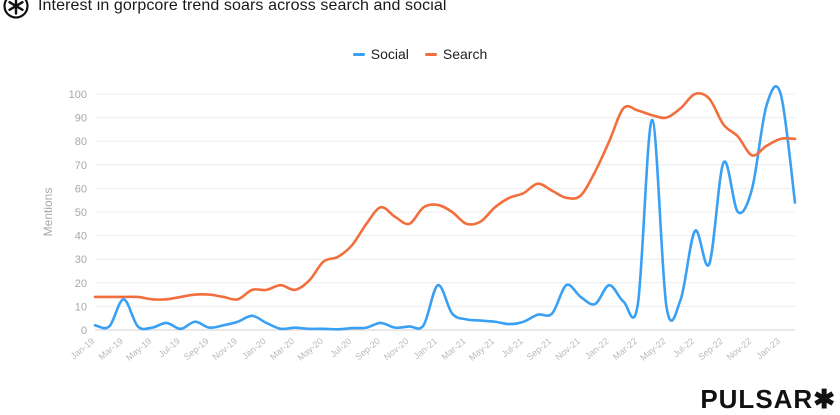 This screenshot has width=840, height=415. What do you see at coordinates (254, 348) in the screenshot?
I see `x-tick-label: Jan-20` at bounding box center [254, 348].